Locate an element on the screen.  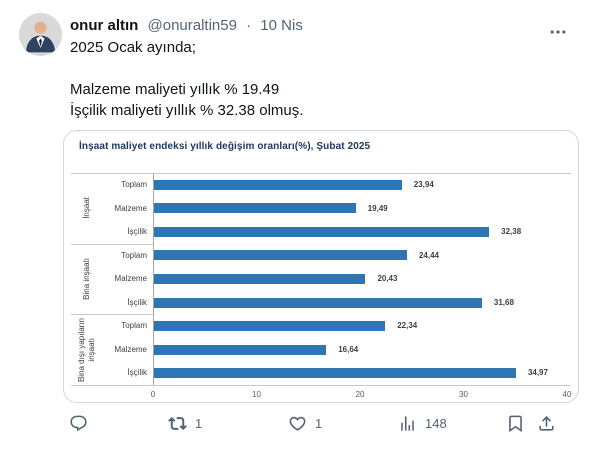
group-label-text: İnşaat is located at coordinates (86, 208).